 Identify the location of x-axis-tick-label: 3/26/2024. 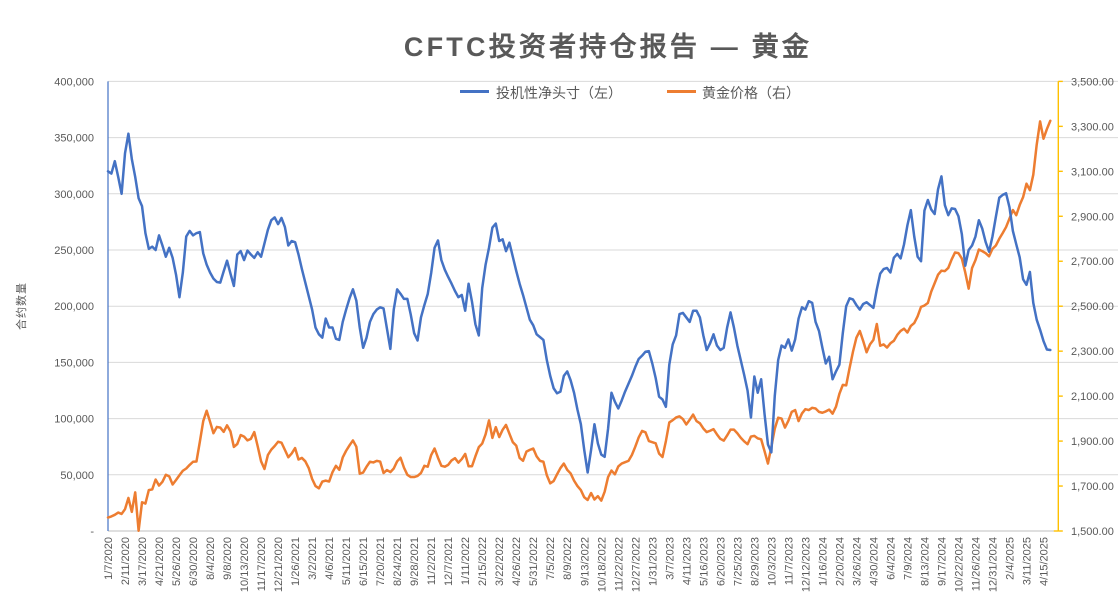
(857, 561).